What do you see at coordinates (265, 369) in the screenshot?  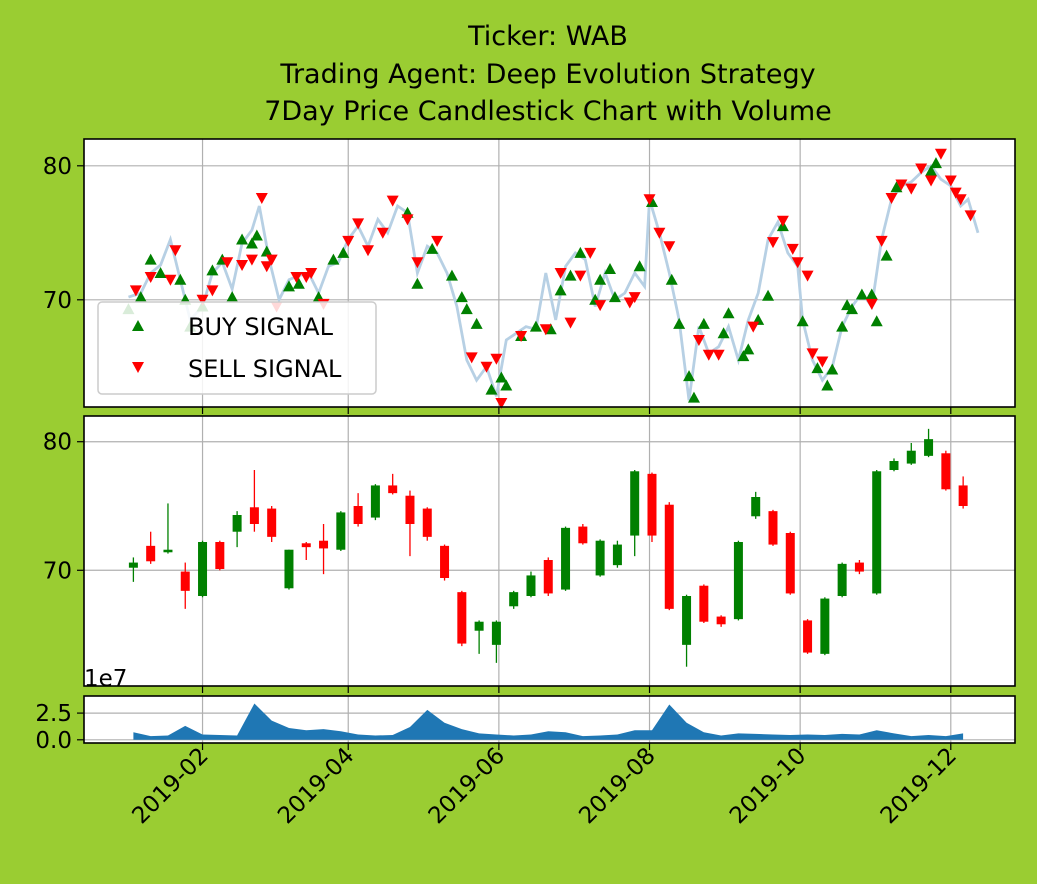 I see `legend-sell-label: SELL SIGNAL` at bounding box center [265, 369].